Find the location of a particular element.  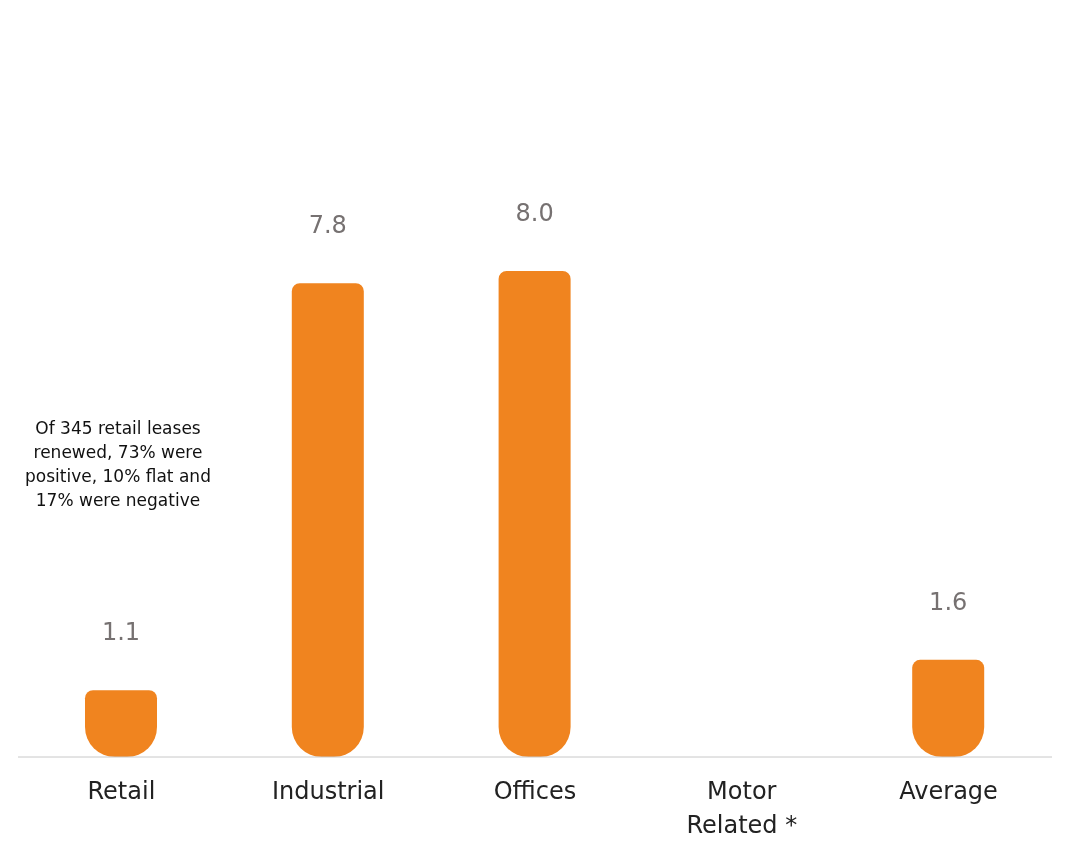

x-tick-label: Retail is located at coordinates (121, 791).